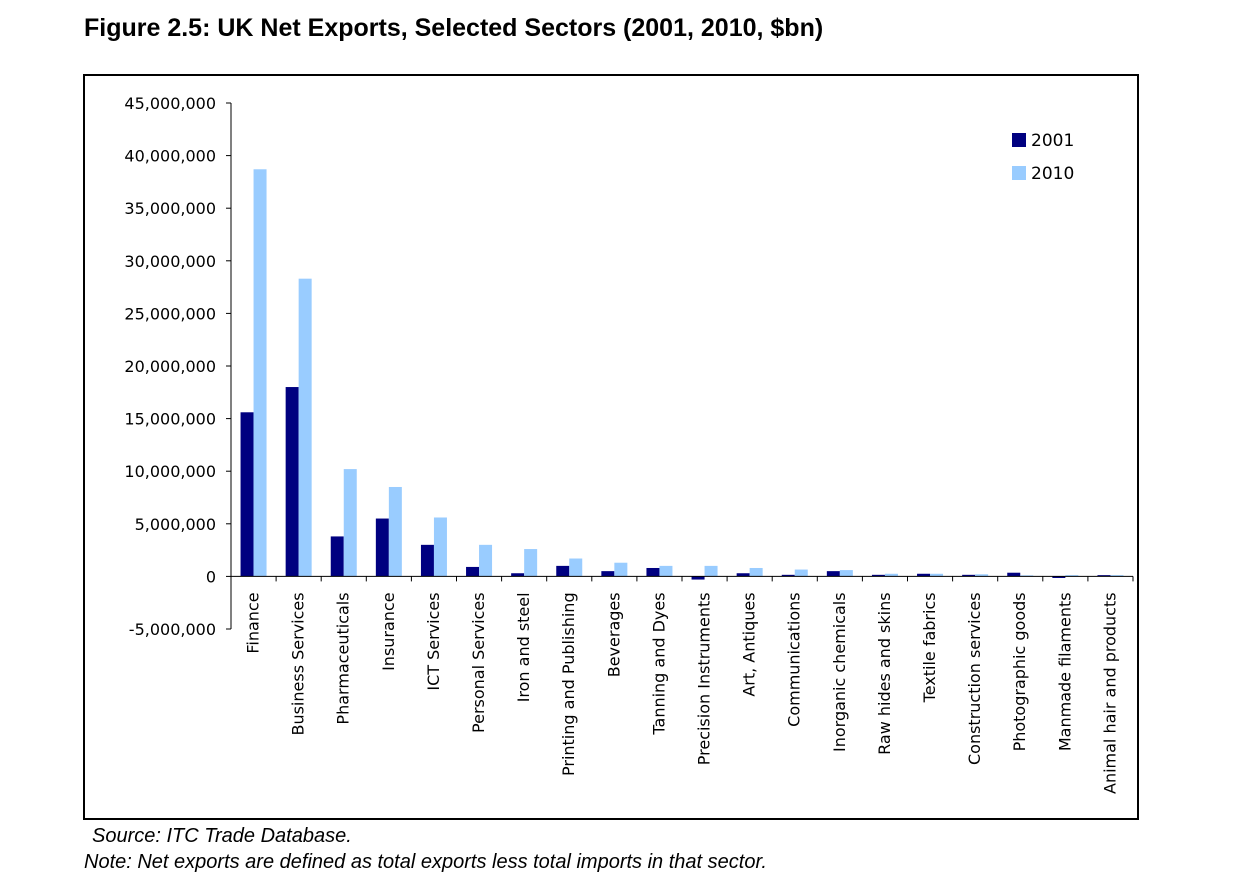 The height and width of the screenshot is (884, 1251). Describe the element at coordinates (1052, 174) in the screenshot. I see `legend-label-2010: 2010` at that location.